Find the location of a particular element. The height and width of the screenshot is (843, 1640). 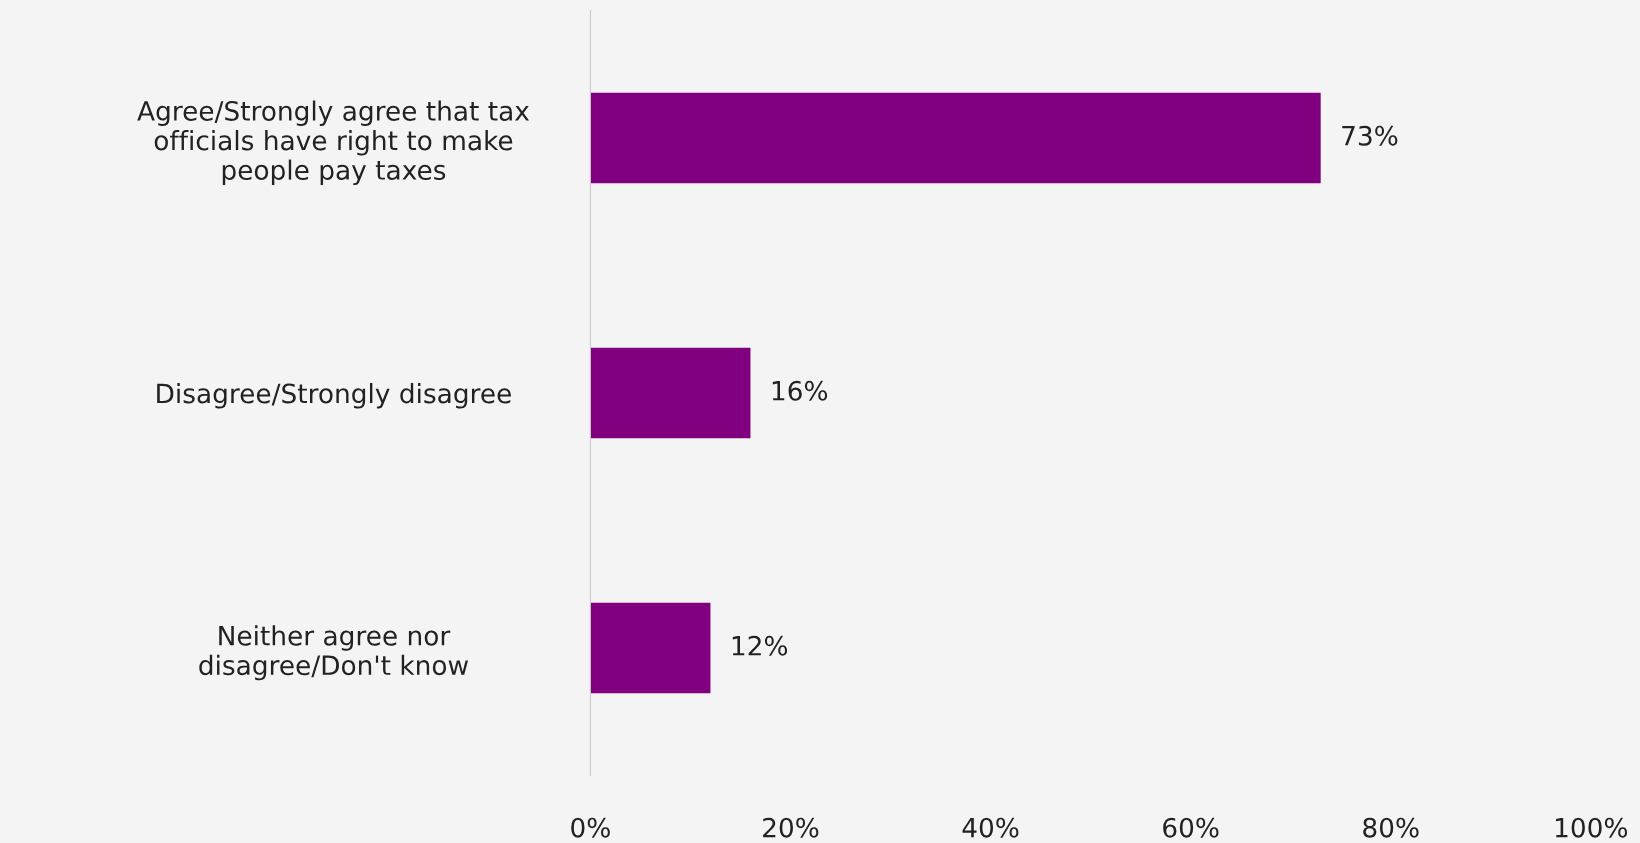

data-label: 12% is located at coordinates (760, 645).